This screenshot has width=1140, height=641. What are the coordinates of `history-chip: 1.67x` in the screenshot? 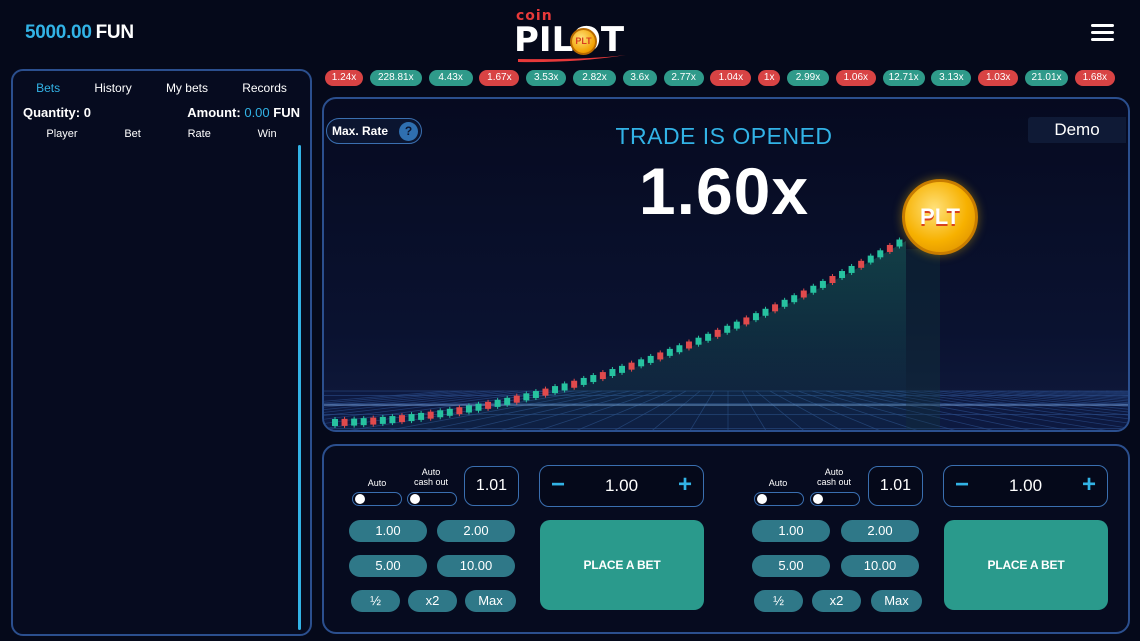 It's located at (499, 78).